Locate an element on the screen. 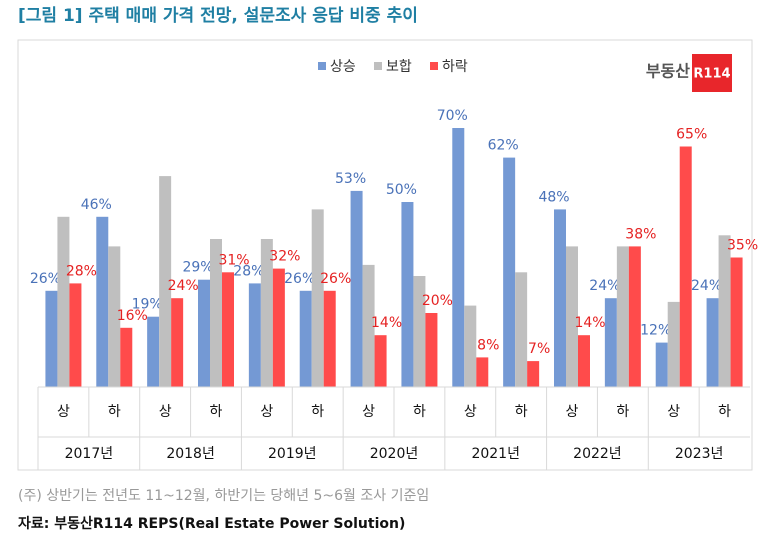 Image resolution: width=769 pixels, height=554 pixels. data-label: 48% is located at coordinates (553, 197).